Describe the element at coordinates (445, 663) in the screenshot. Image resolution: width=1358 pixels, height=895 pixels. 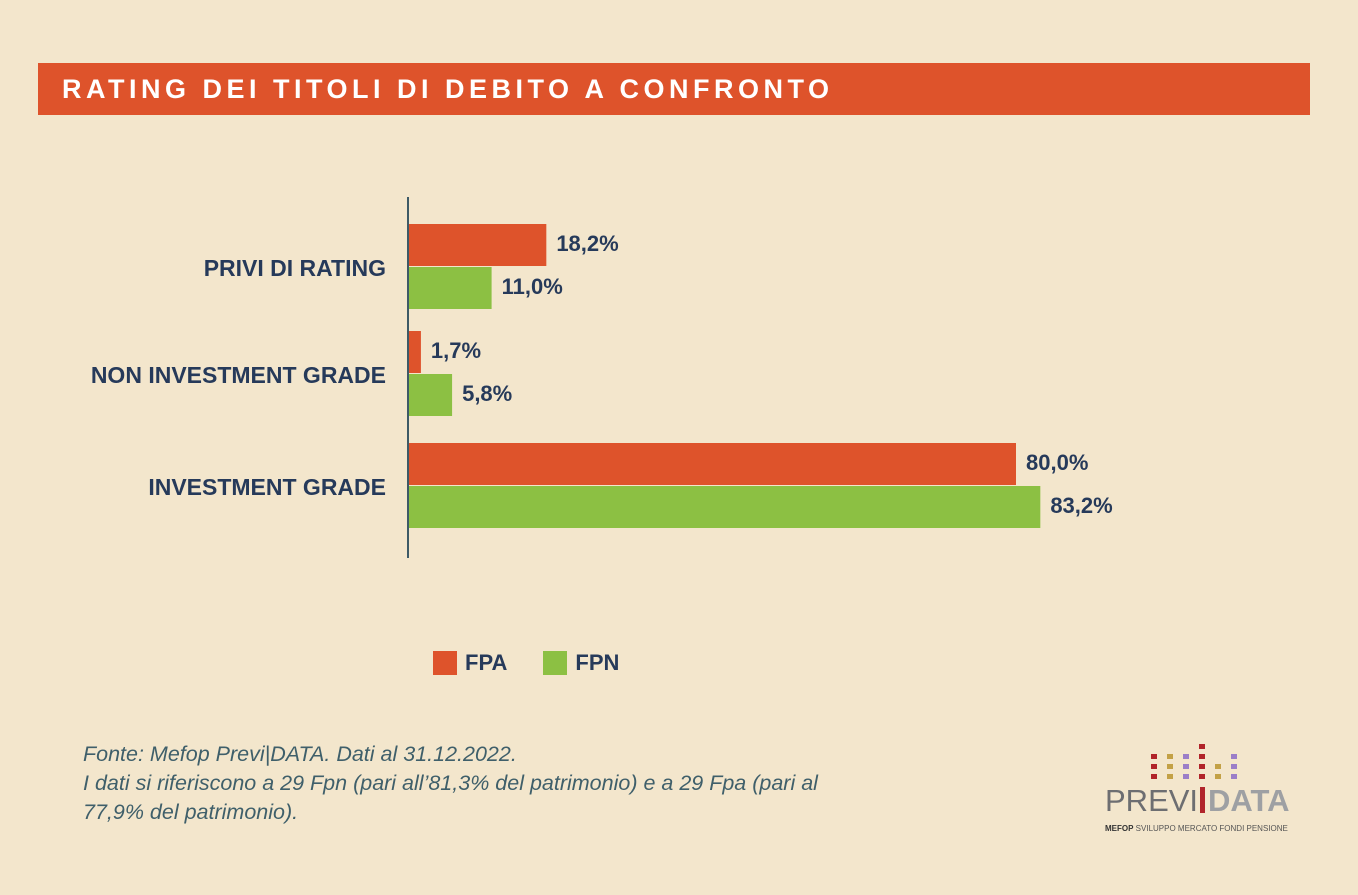
I see `legend-swatch-fpa` at that location.